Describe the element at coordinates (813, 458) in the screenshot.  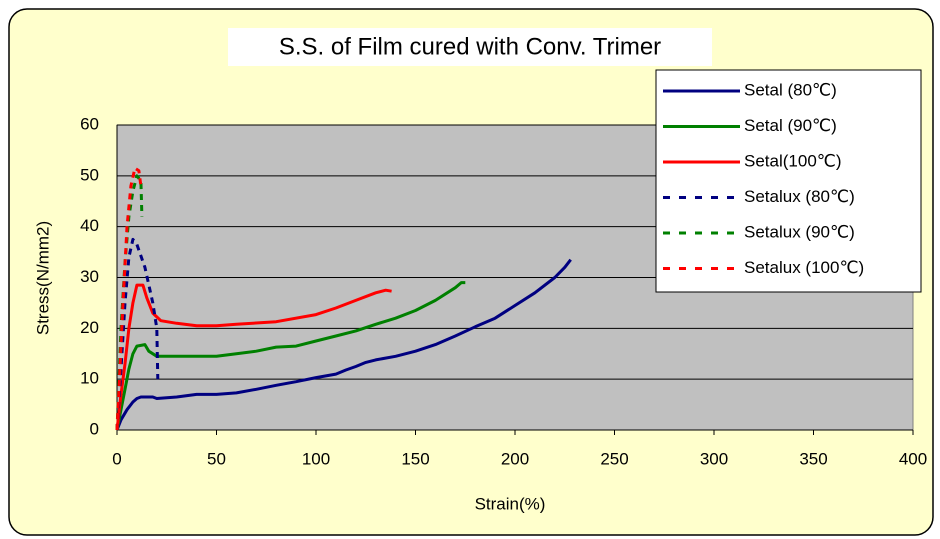
I see `x-tick-label: 350` at that location.